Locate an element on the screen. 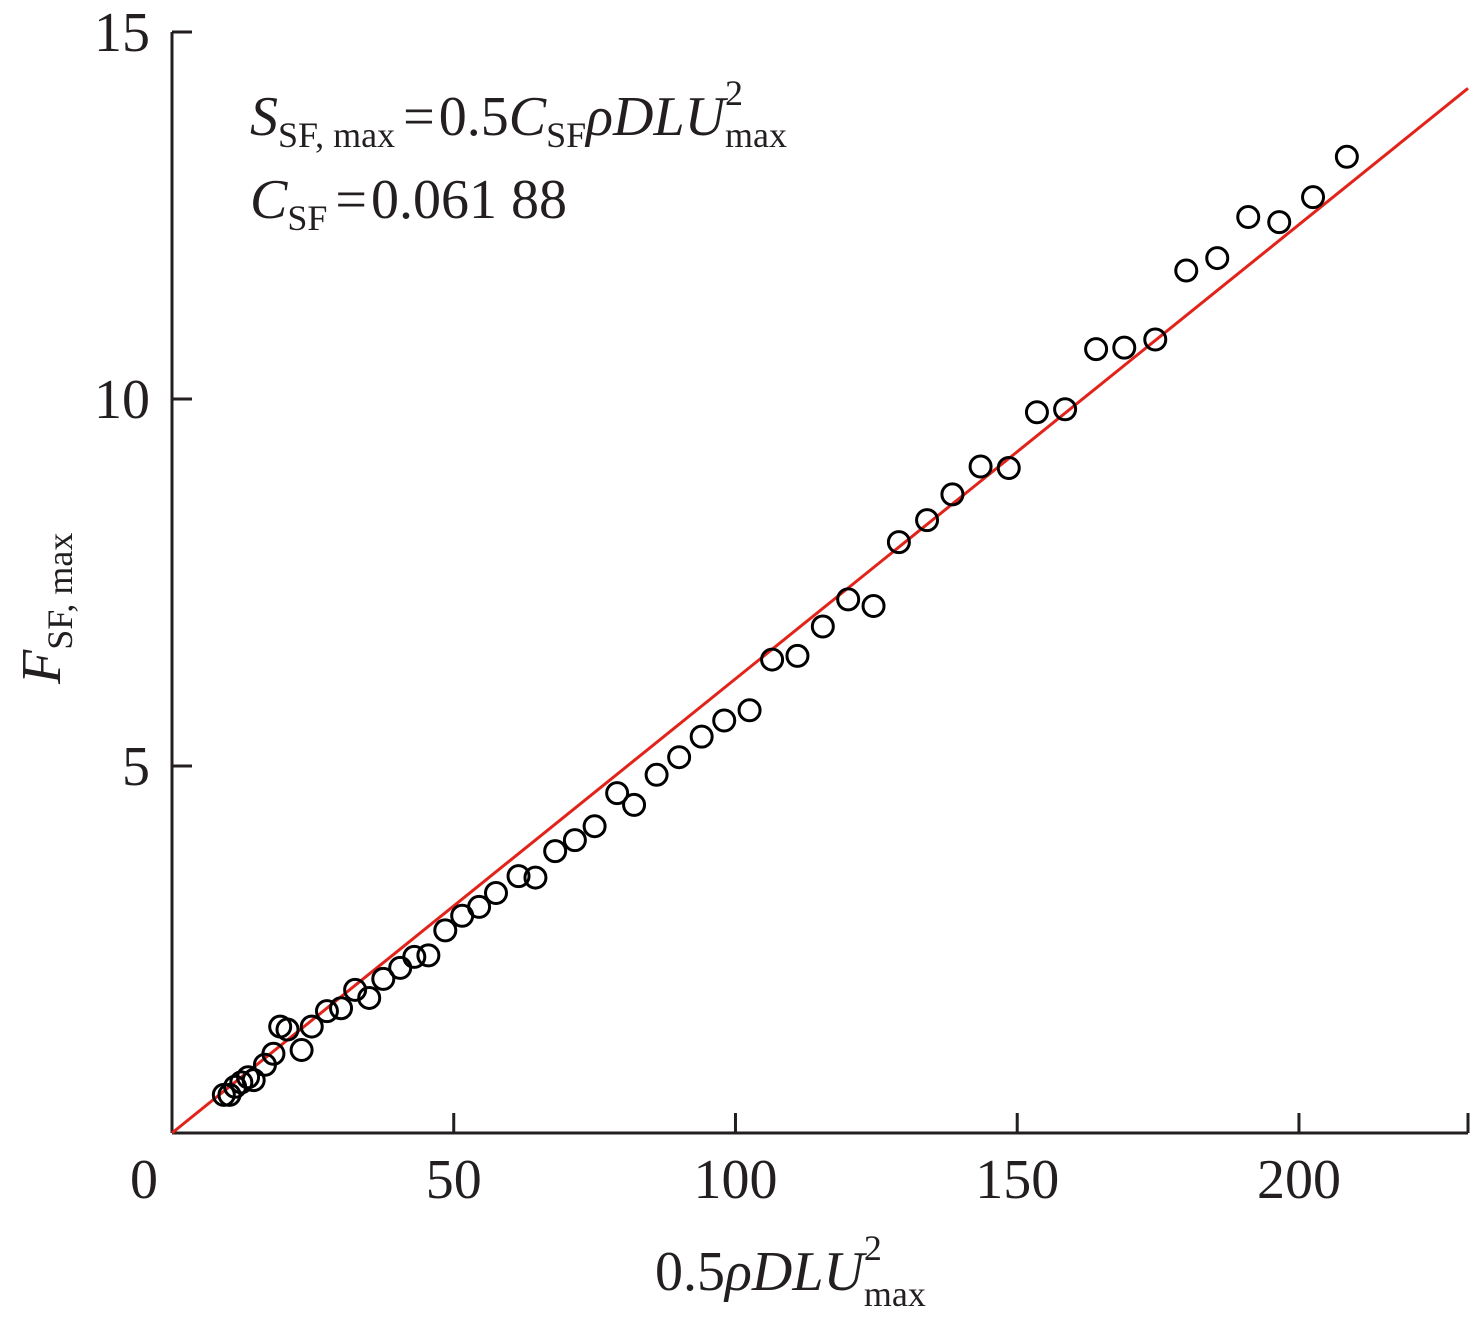 The height and width of the screenshot is (1323, 1472). x-tick-label: 100 is located at coordinates (735, 1180).